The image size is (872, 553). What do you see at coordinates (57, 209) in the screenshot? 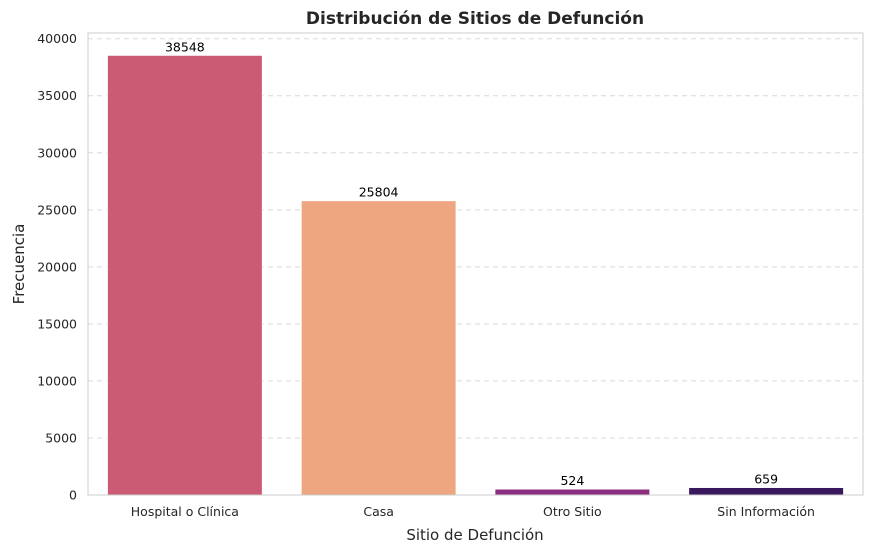
I see `y-tick-label: 25000` at bounding box center [57, 209].